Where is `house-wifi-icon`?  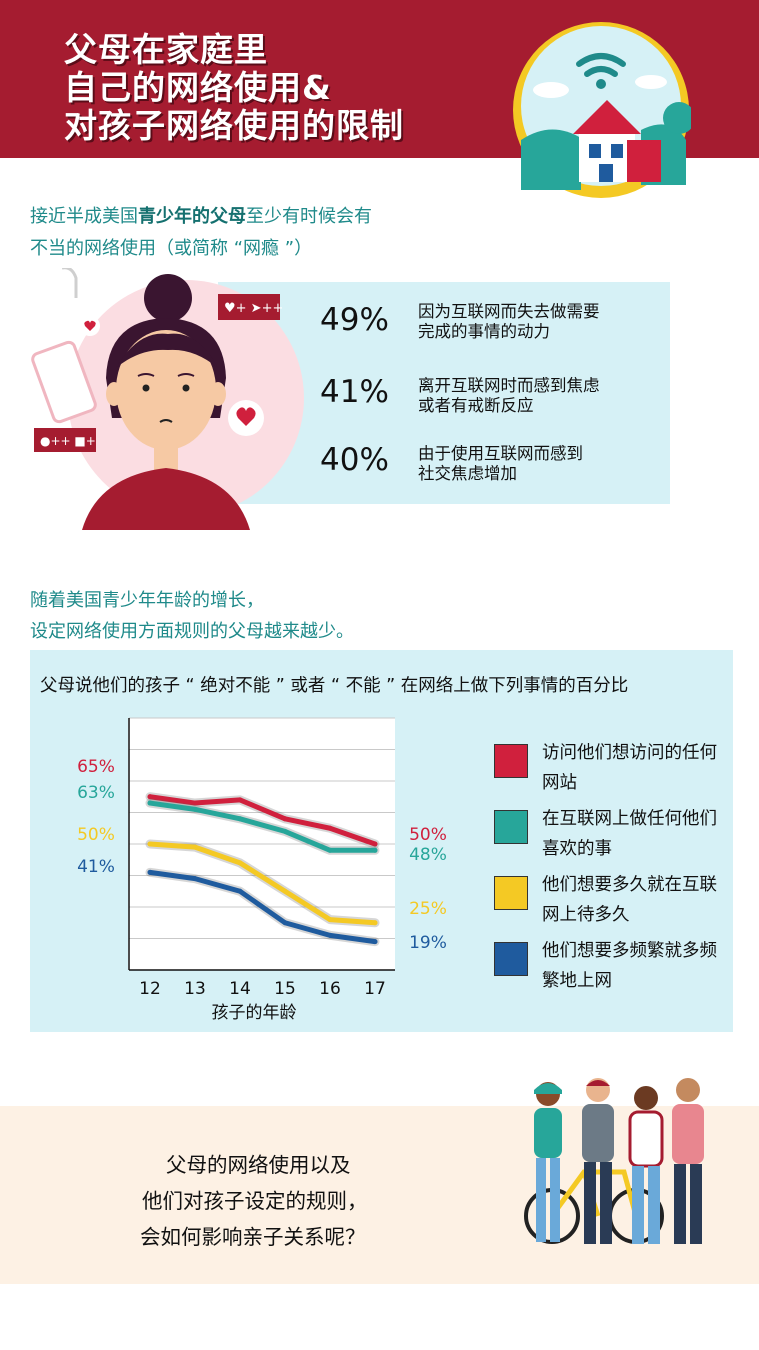 house-wifi-icon is located at coordinates (602, 110).